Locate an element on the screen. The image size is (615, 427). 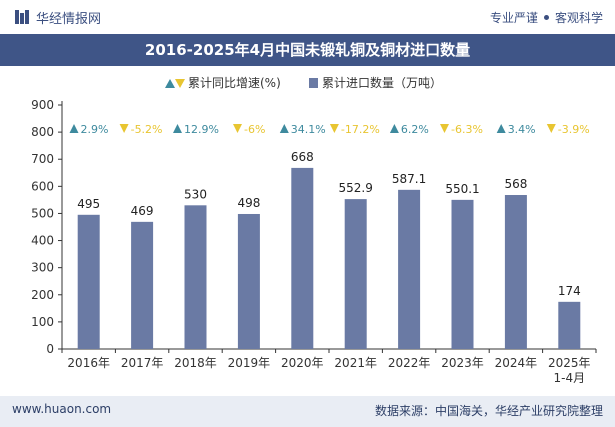
growth-rate-label: 34.1% is located at coordinates (308, 129).